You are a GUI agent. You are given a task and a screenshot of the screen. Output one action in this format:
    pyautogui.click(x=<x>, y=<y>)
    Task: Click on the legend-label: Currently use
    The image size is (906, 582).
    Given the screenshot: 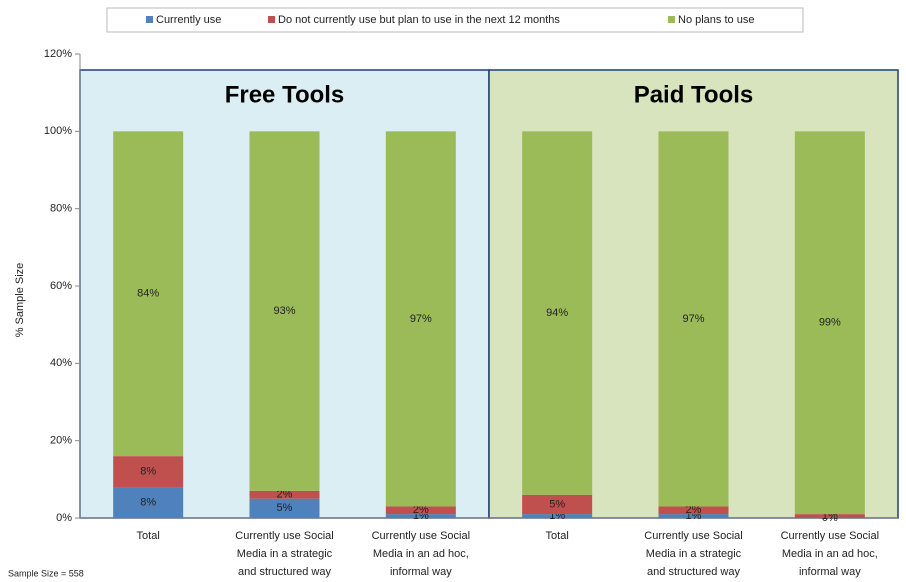 What is the action you would take?
    pyautogui.click(x=188, y=20)
    